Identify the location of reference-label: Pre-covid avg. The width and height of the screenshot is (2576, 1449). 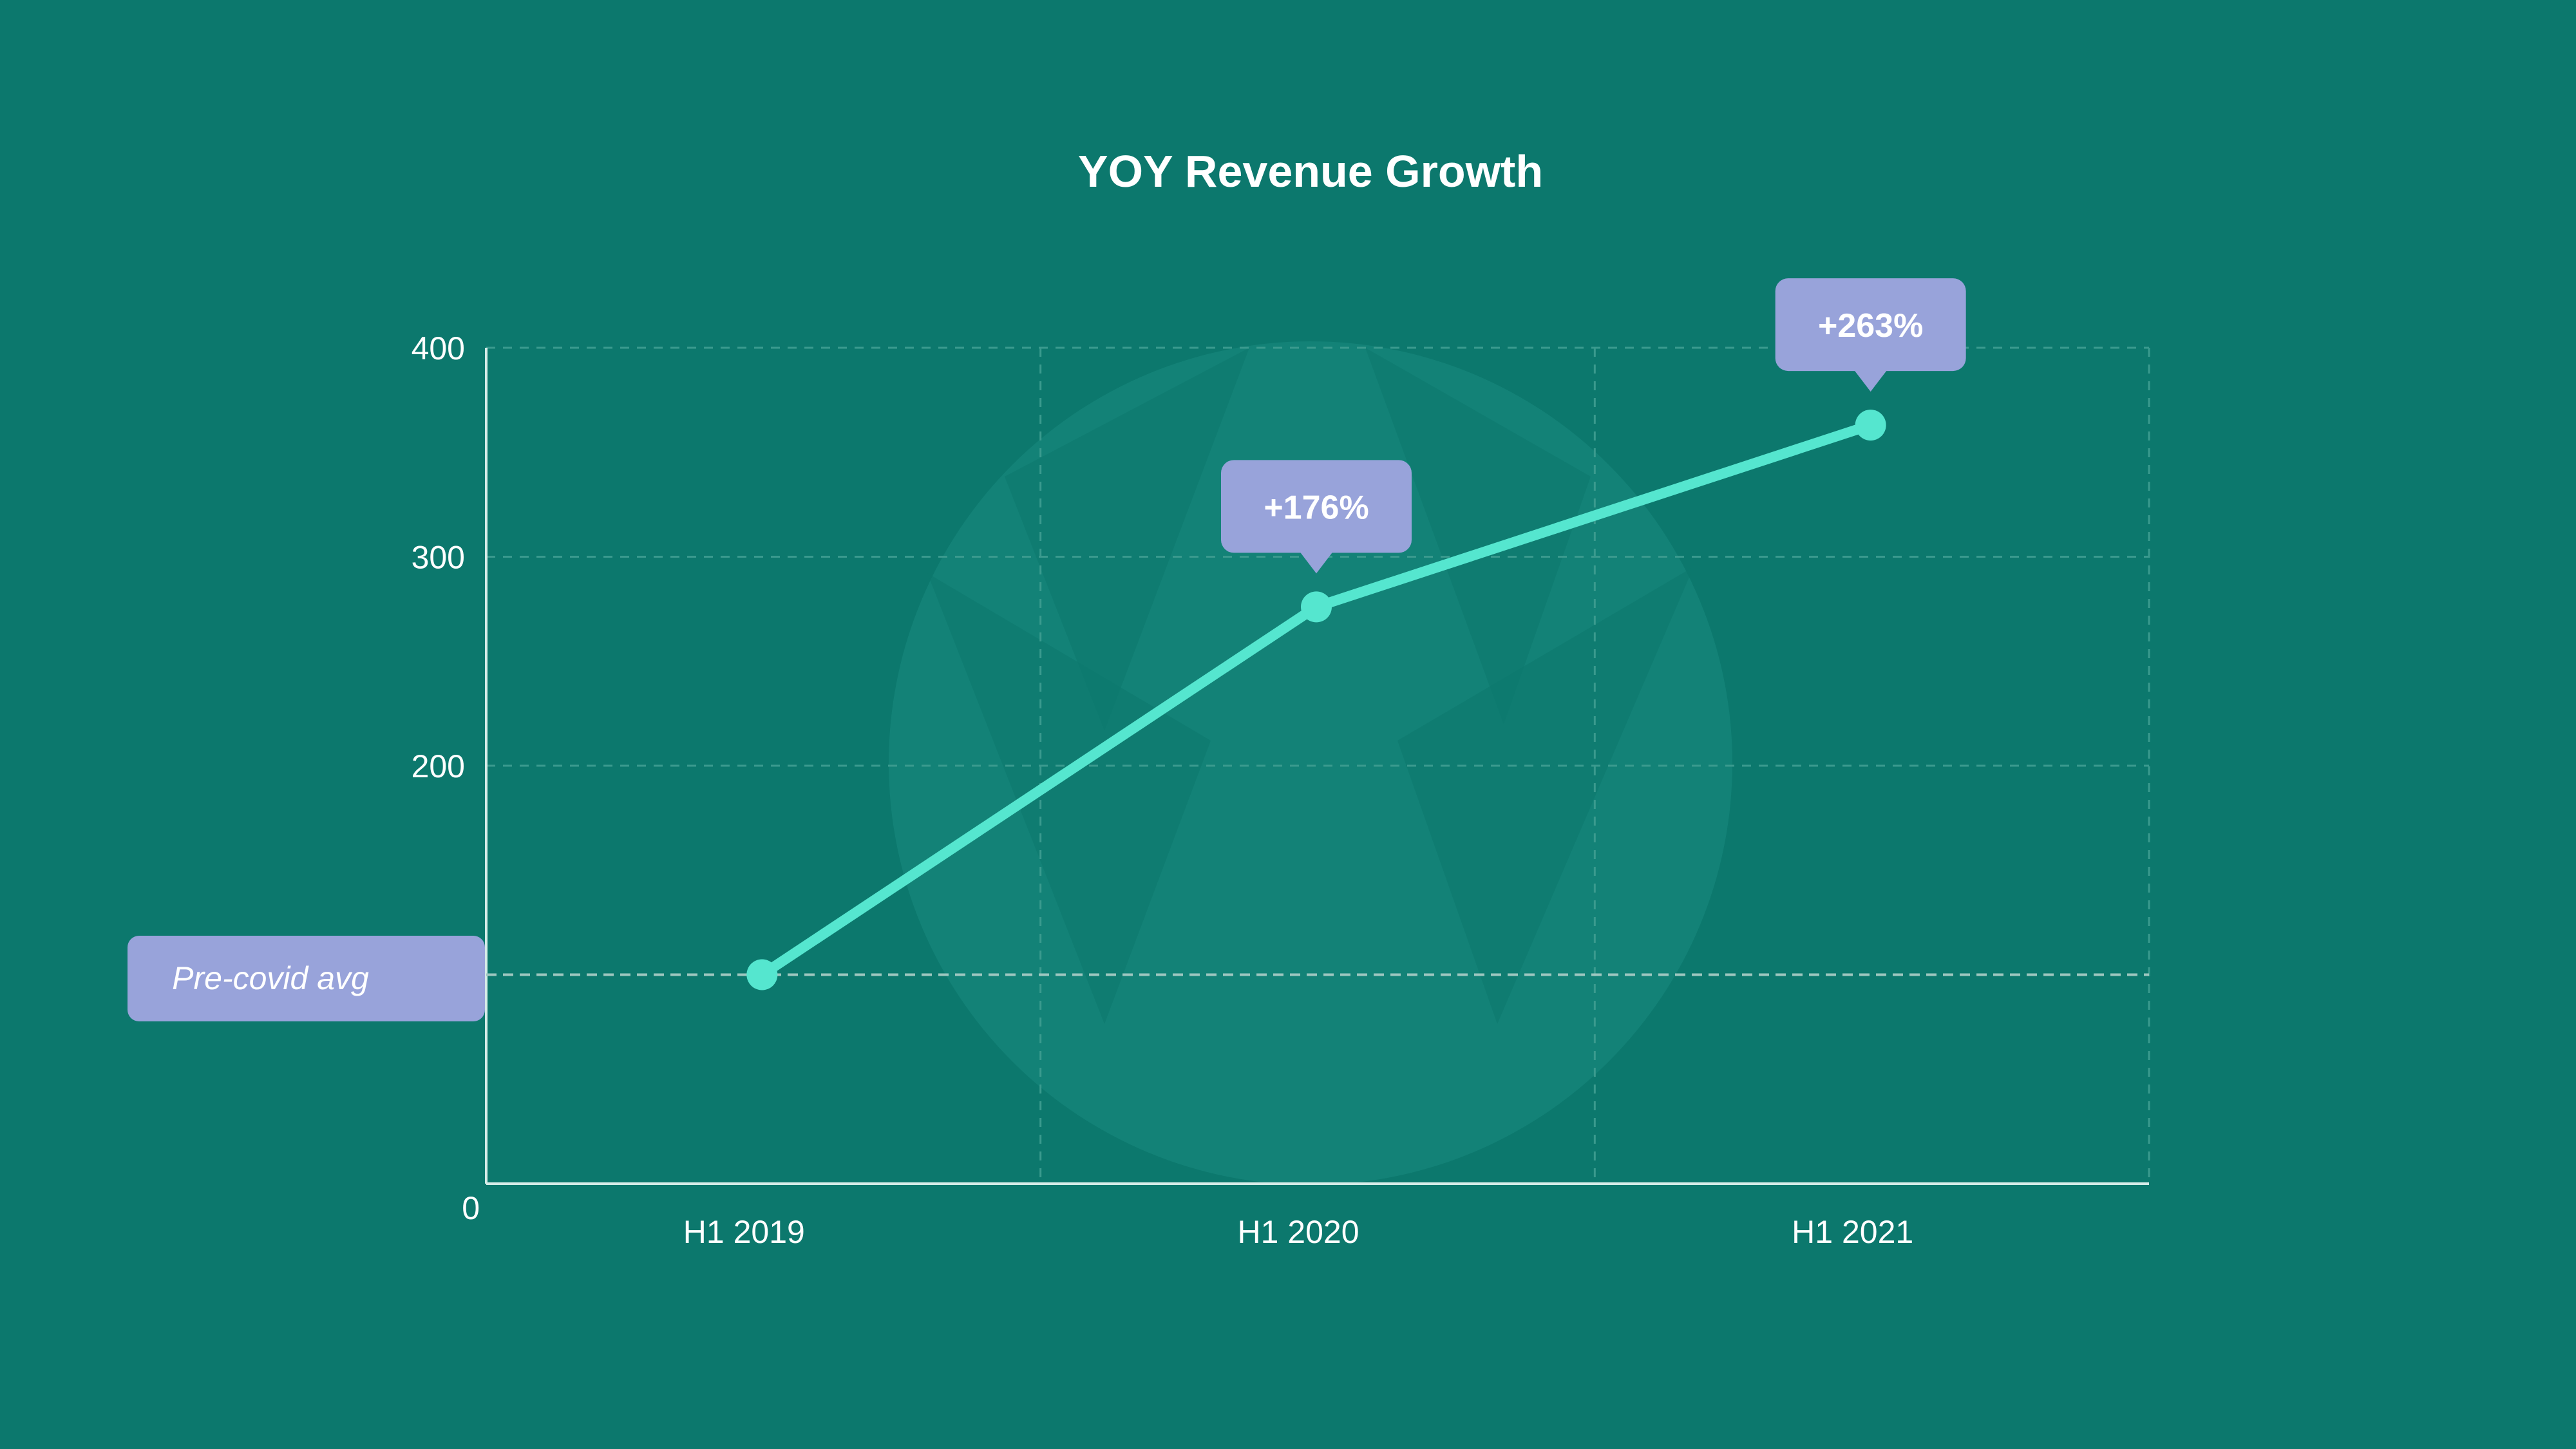
(306, 978).